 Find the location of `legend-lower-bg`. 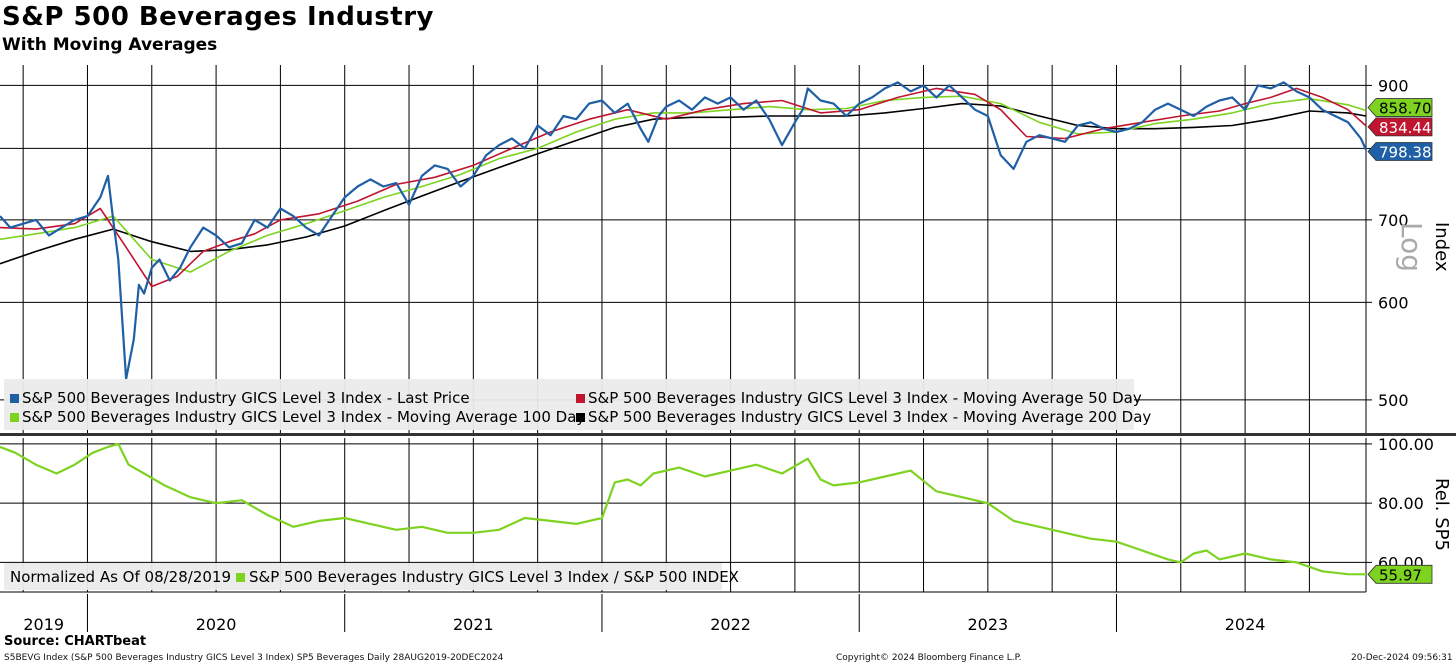

legend-lower-bg is located at coordinates (363, 576).